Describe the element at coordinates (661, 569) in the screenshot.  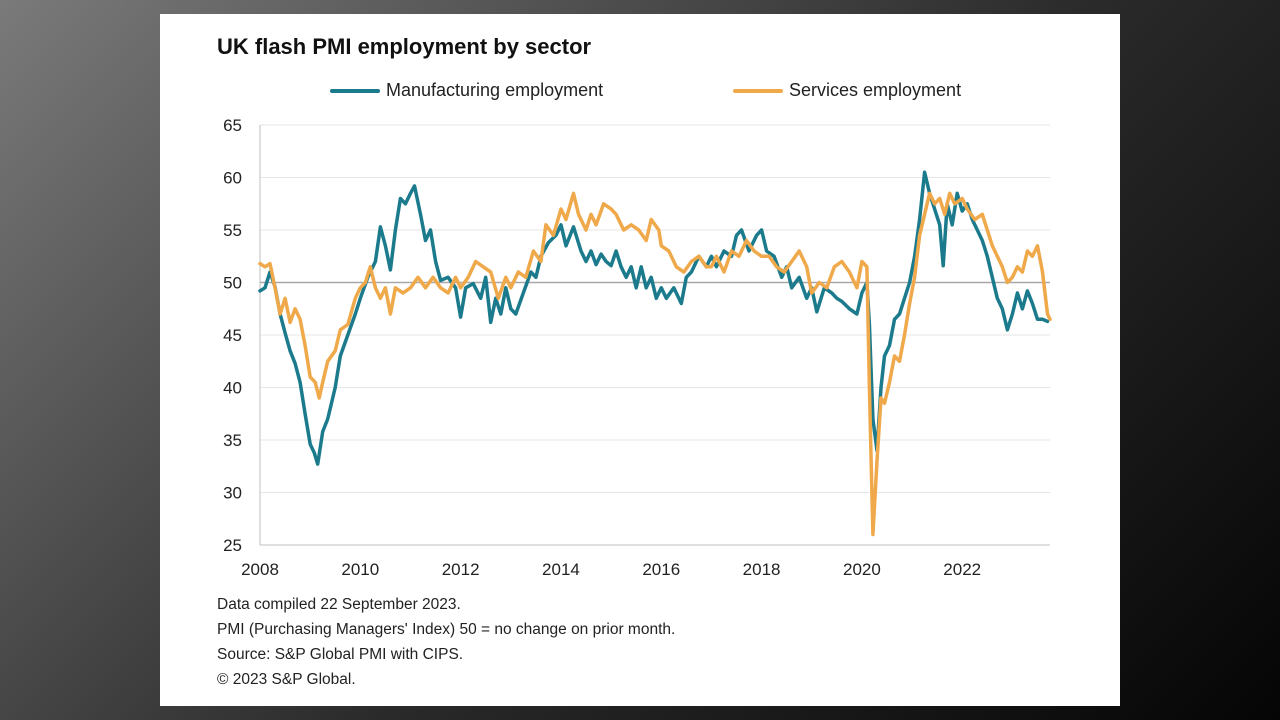
I see `x-tick-label: 2016` at that location.